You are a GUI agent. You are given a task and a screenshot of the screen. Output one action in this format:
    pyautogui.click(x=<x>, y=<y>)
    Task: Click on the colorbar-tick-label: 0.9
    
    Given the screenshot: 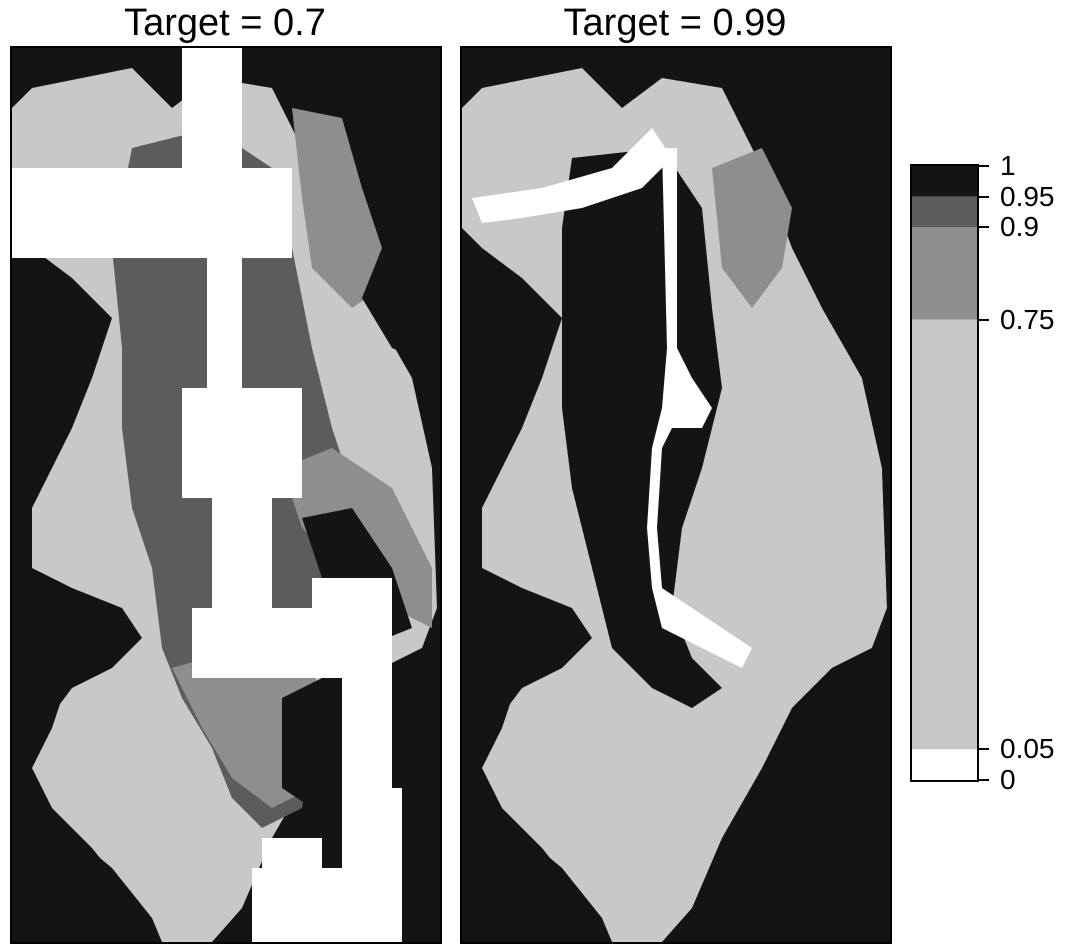 What is the action you would take?
    pyautogui.click(x=1019, y=227)
    